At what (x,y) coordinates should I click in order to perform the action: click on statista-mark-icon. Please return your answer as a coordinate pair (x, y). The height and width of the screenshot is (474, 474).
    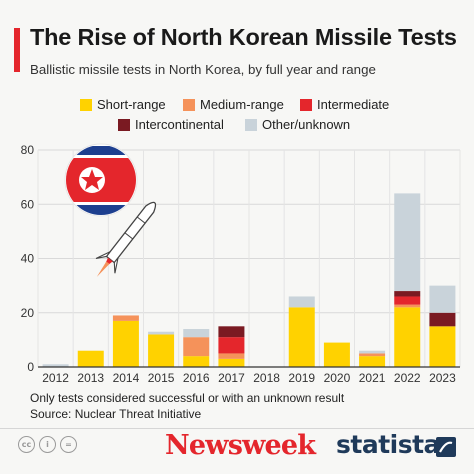
    Looking at the image, I should click on (446, 447).